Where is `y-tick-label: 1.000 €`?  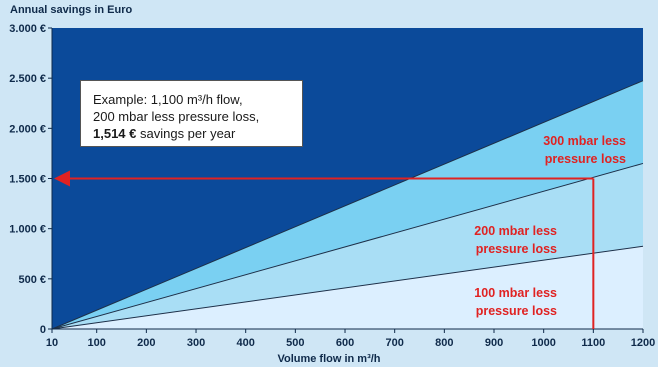
y-tick-label: 1.000 € is located at coordinates (27, 230).